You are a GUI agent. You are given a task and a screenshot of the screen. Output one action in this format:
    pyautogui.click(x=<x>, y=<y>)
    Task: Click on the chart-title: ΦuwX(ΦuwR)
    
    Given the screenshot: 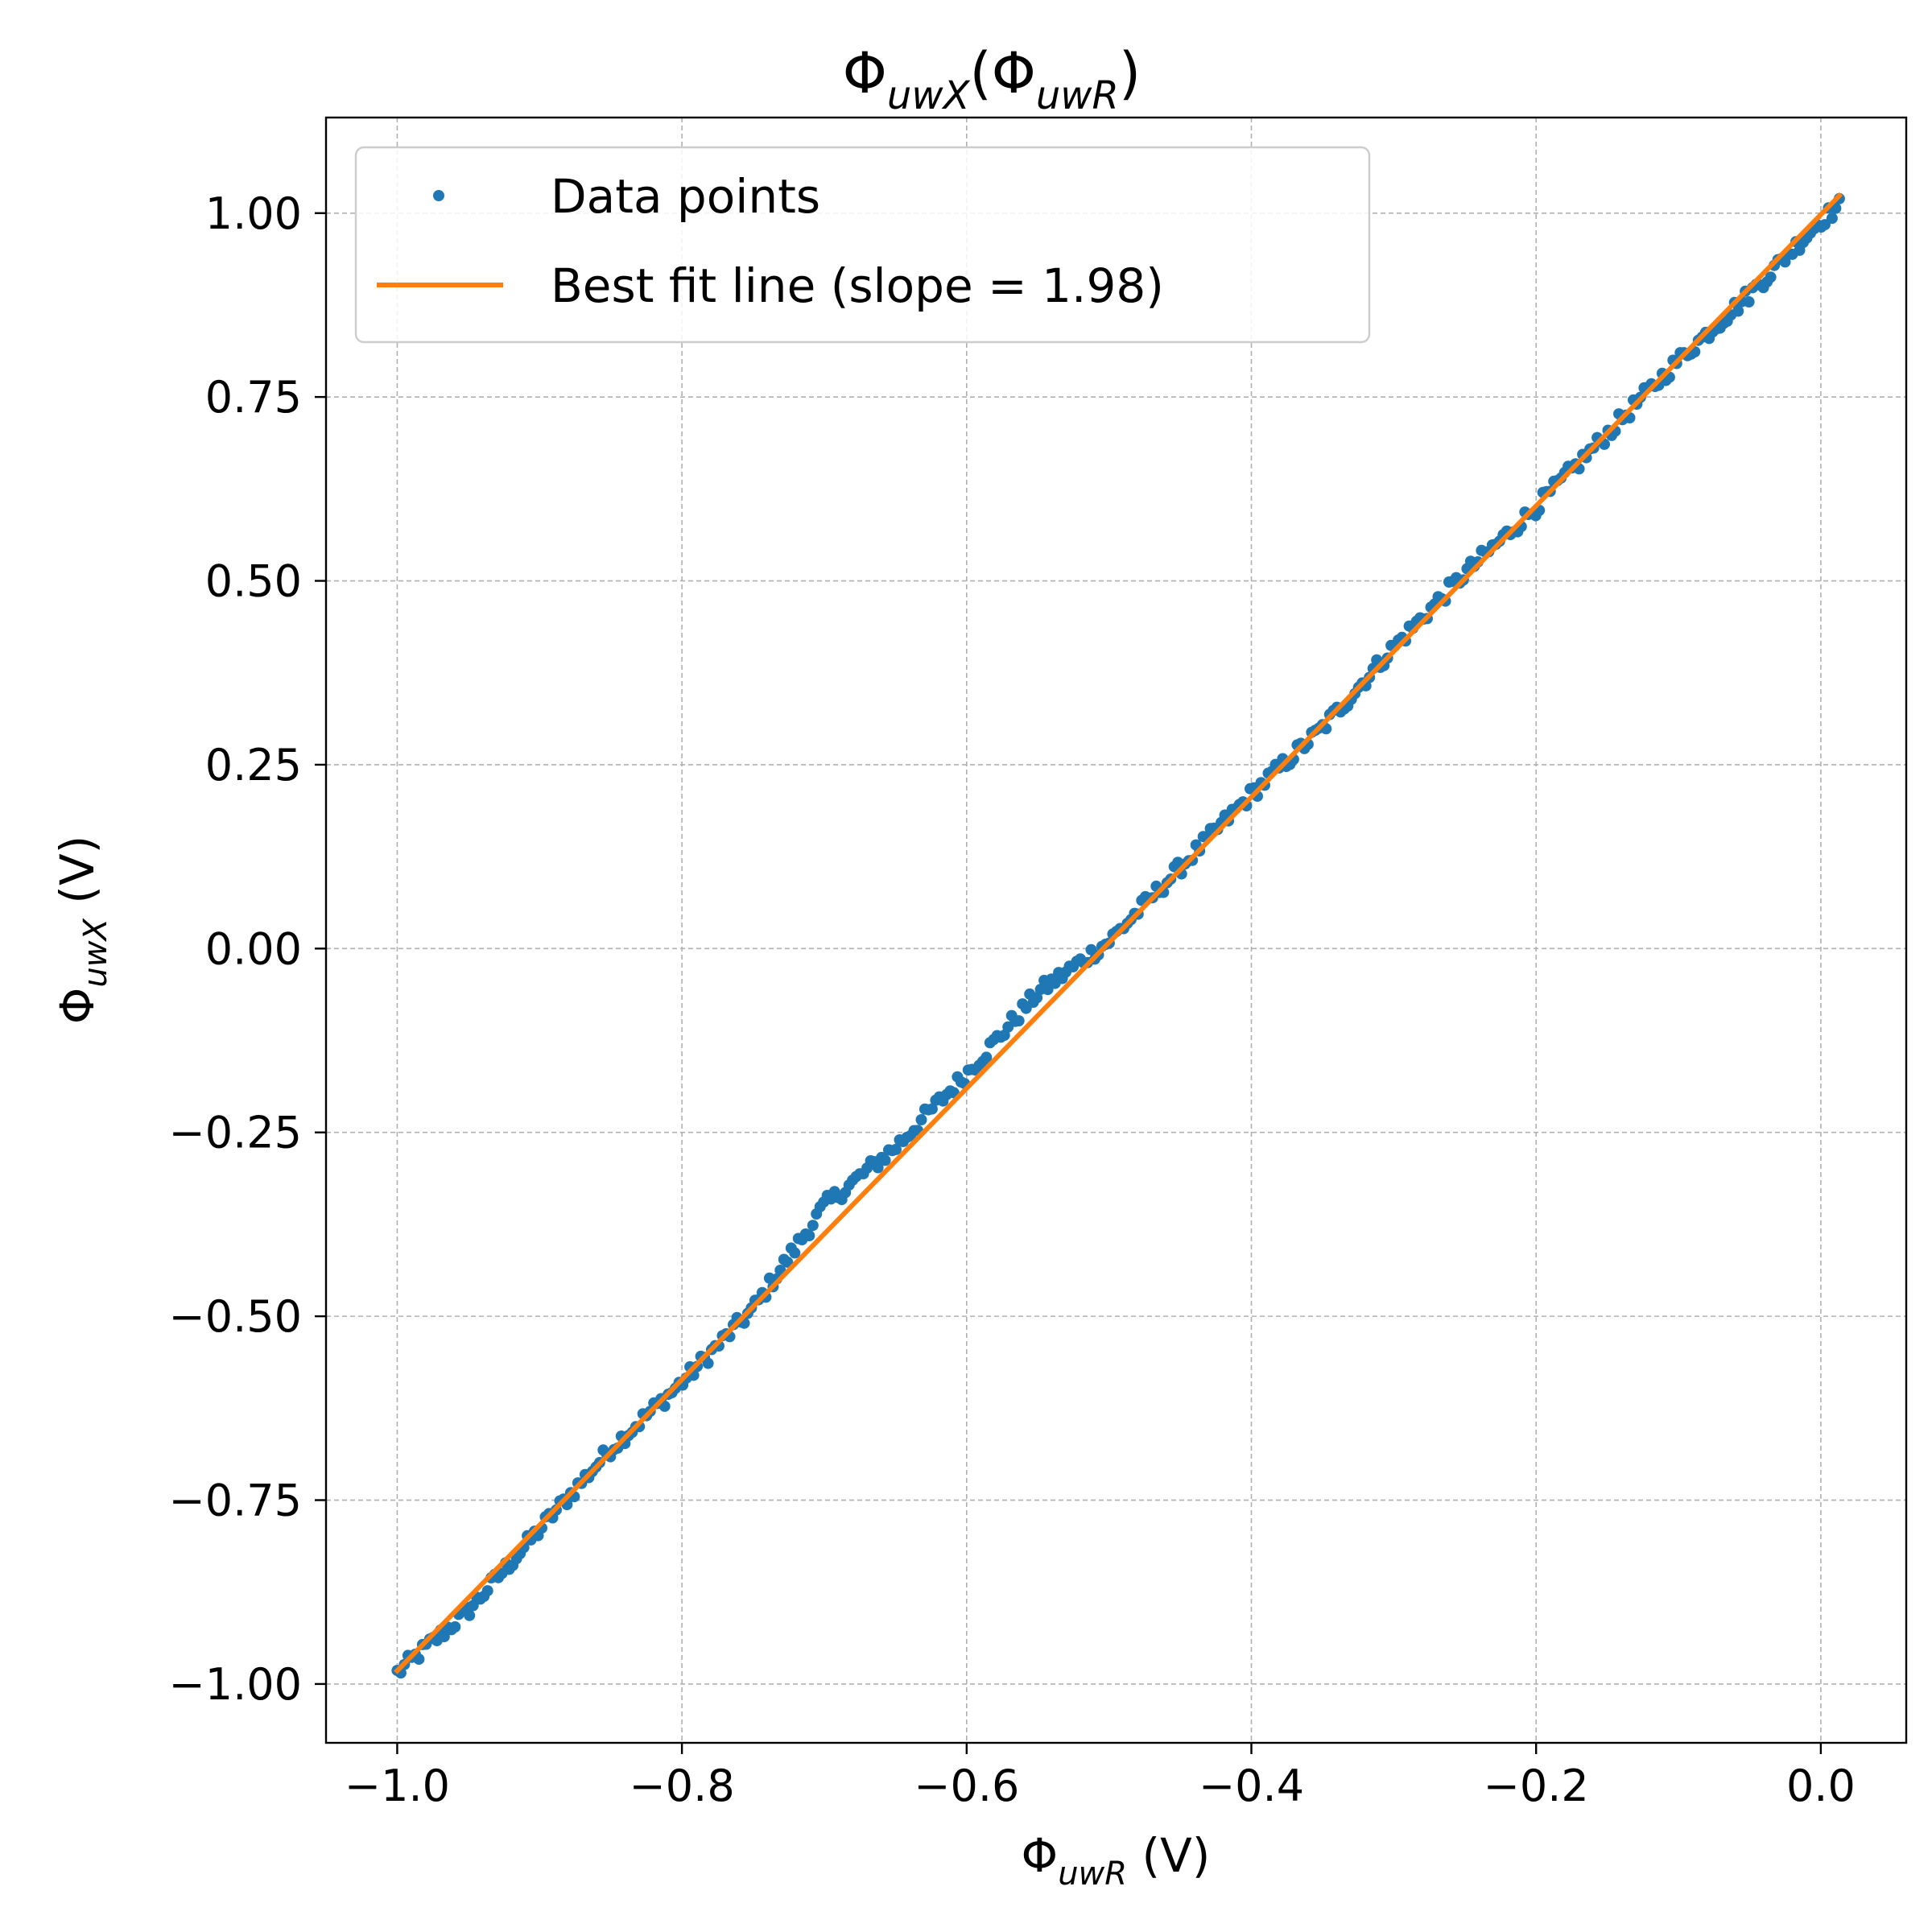 What is the action you would take?
    pyautogui.click(x=992, y=79)
    